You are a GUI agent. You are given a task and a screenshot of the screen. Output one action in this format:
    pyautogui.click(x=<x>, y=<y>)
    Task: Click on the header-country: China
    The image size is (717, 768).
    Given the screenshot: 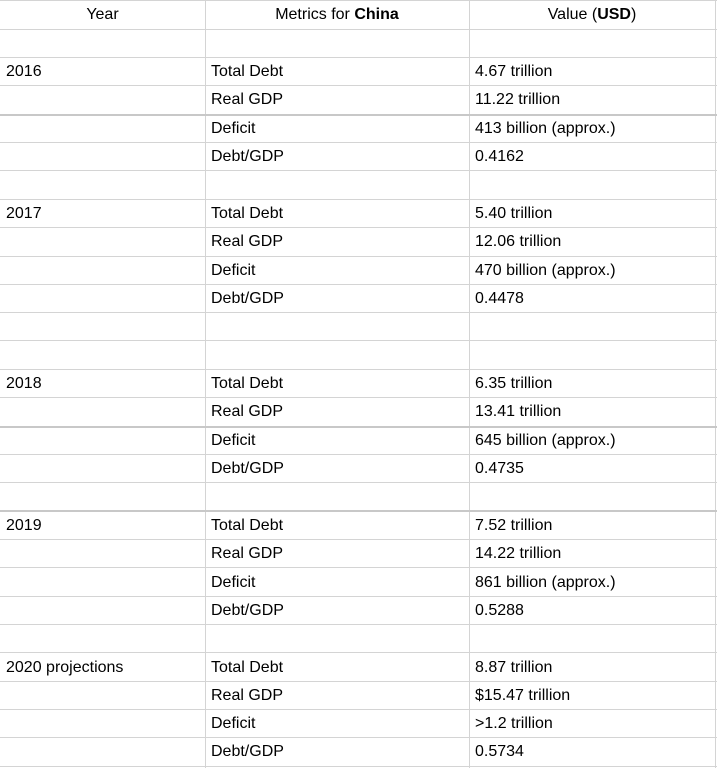 What is the action you would take?
    pyautogui.click(x=376, y=14)
    